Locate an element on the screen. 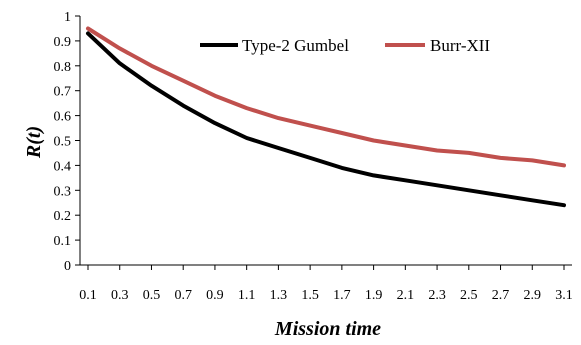 Image resolution: width=581 pixels, height=345 pixels. legend: Type-2 Gumbel Burr-XII is located at coordinates (345, 45).